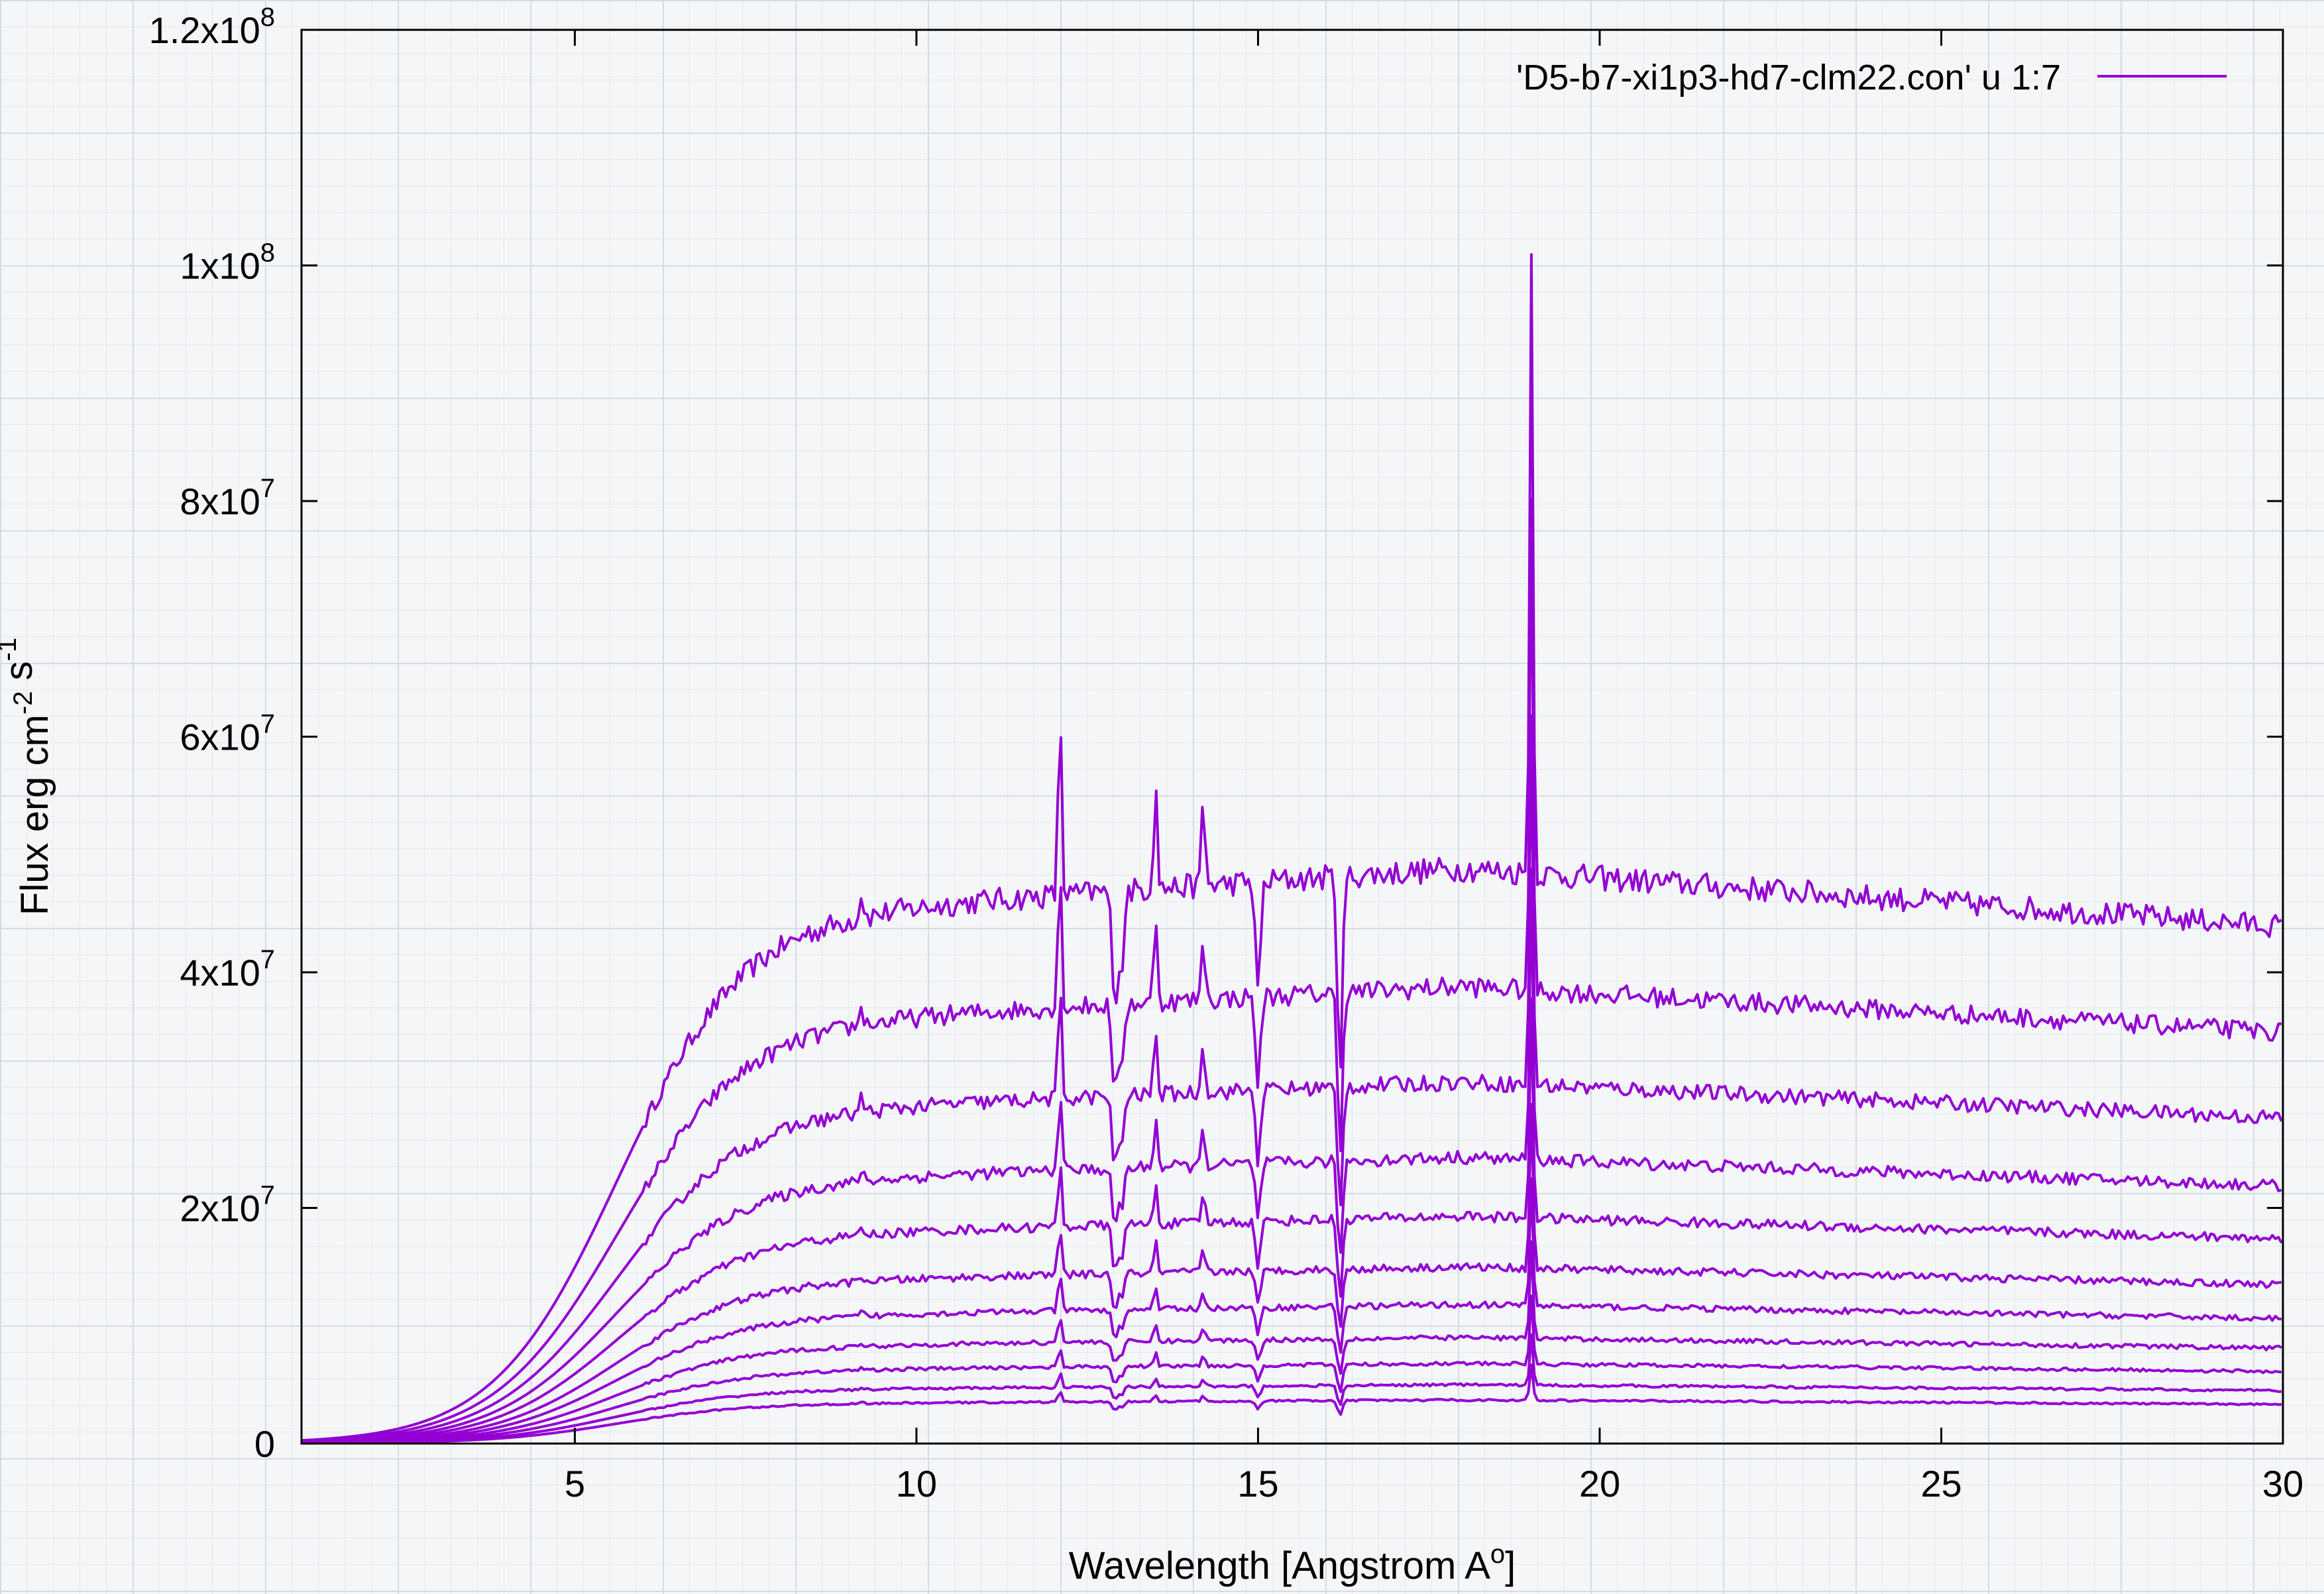 The image size is (2324, 1594). What do you see at coordinates (227, 263) in the screenshot?
I see `y-tick-label: 1x10⁸` at bounding box center [227, 263].